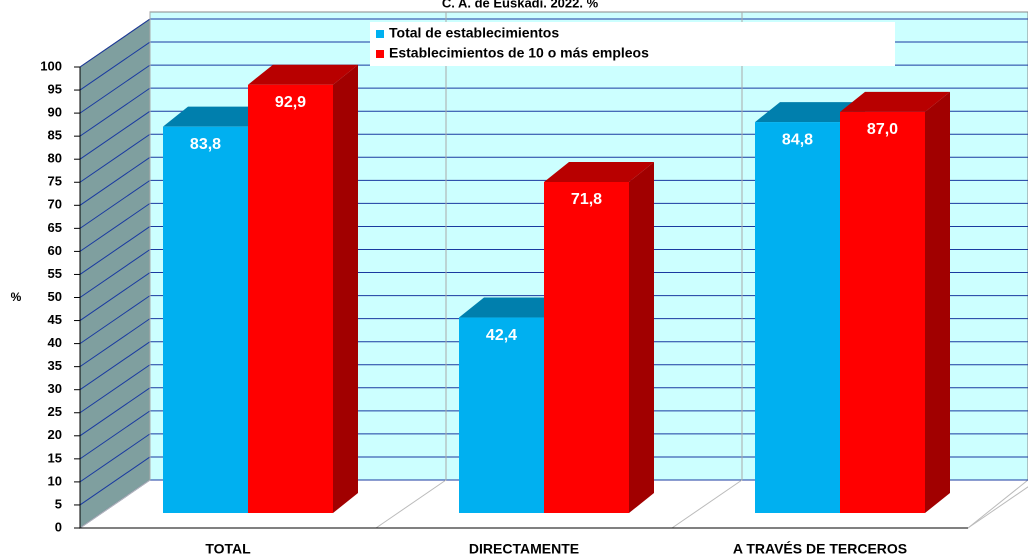 The image size is (1028, 559). Describe the element at coordinates (55, 365) in the screenshot. I see `y-tick-label: 35` at that location.